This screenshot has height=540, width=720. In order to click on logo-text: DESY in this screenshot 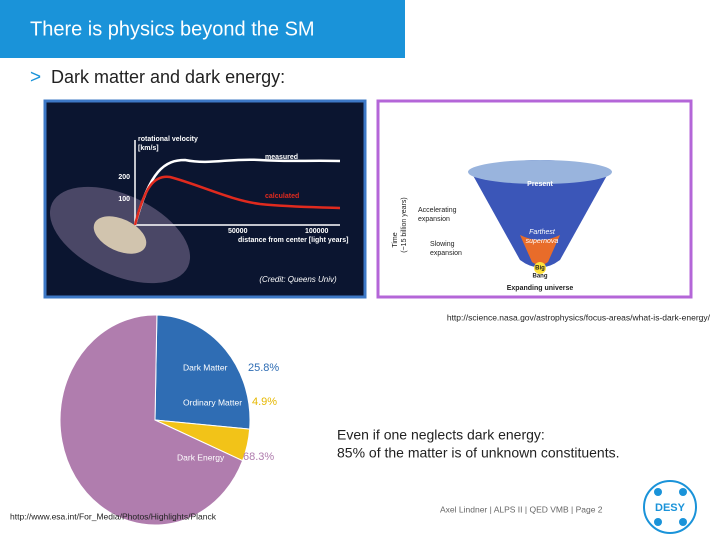, I will do `click(670, 508)`.